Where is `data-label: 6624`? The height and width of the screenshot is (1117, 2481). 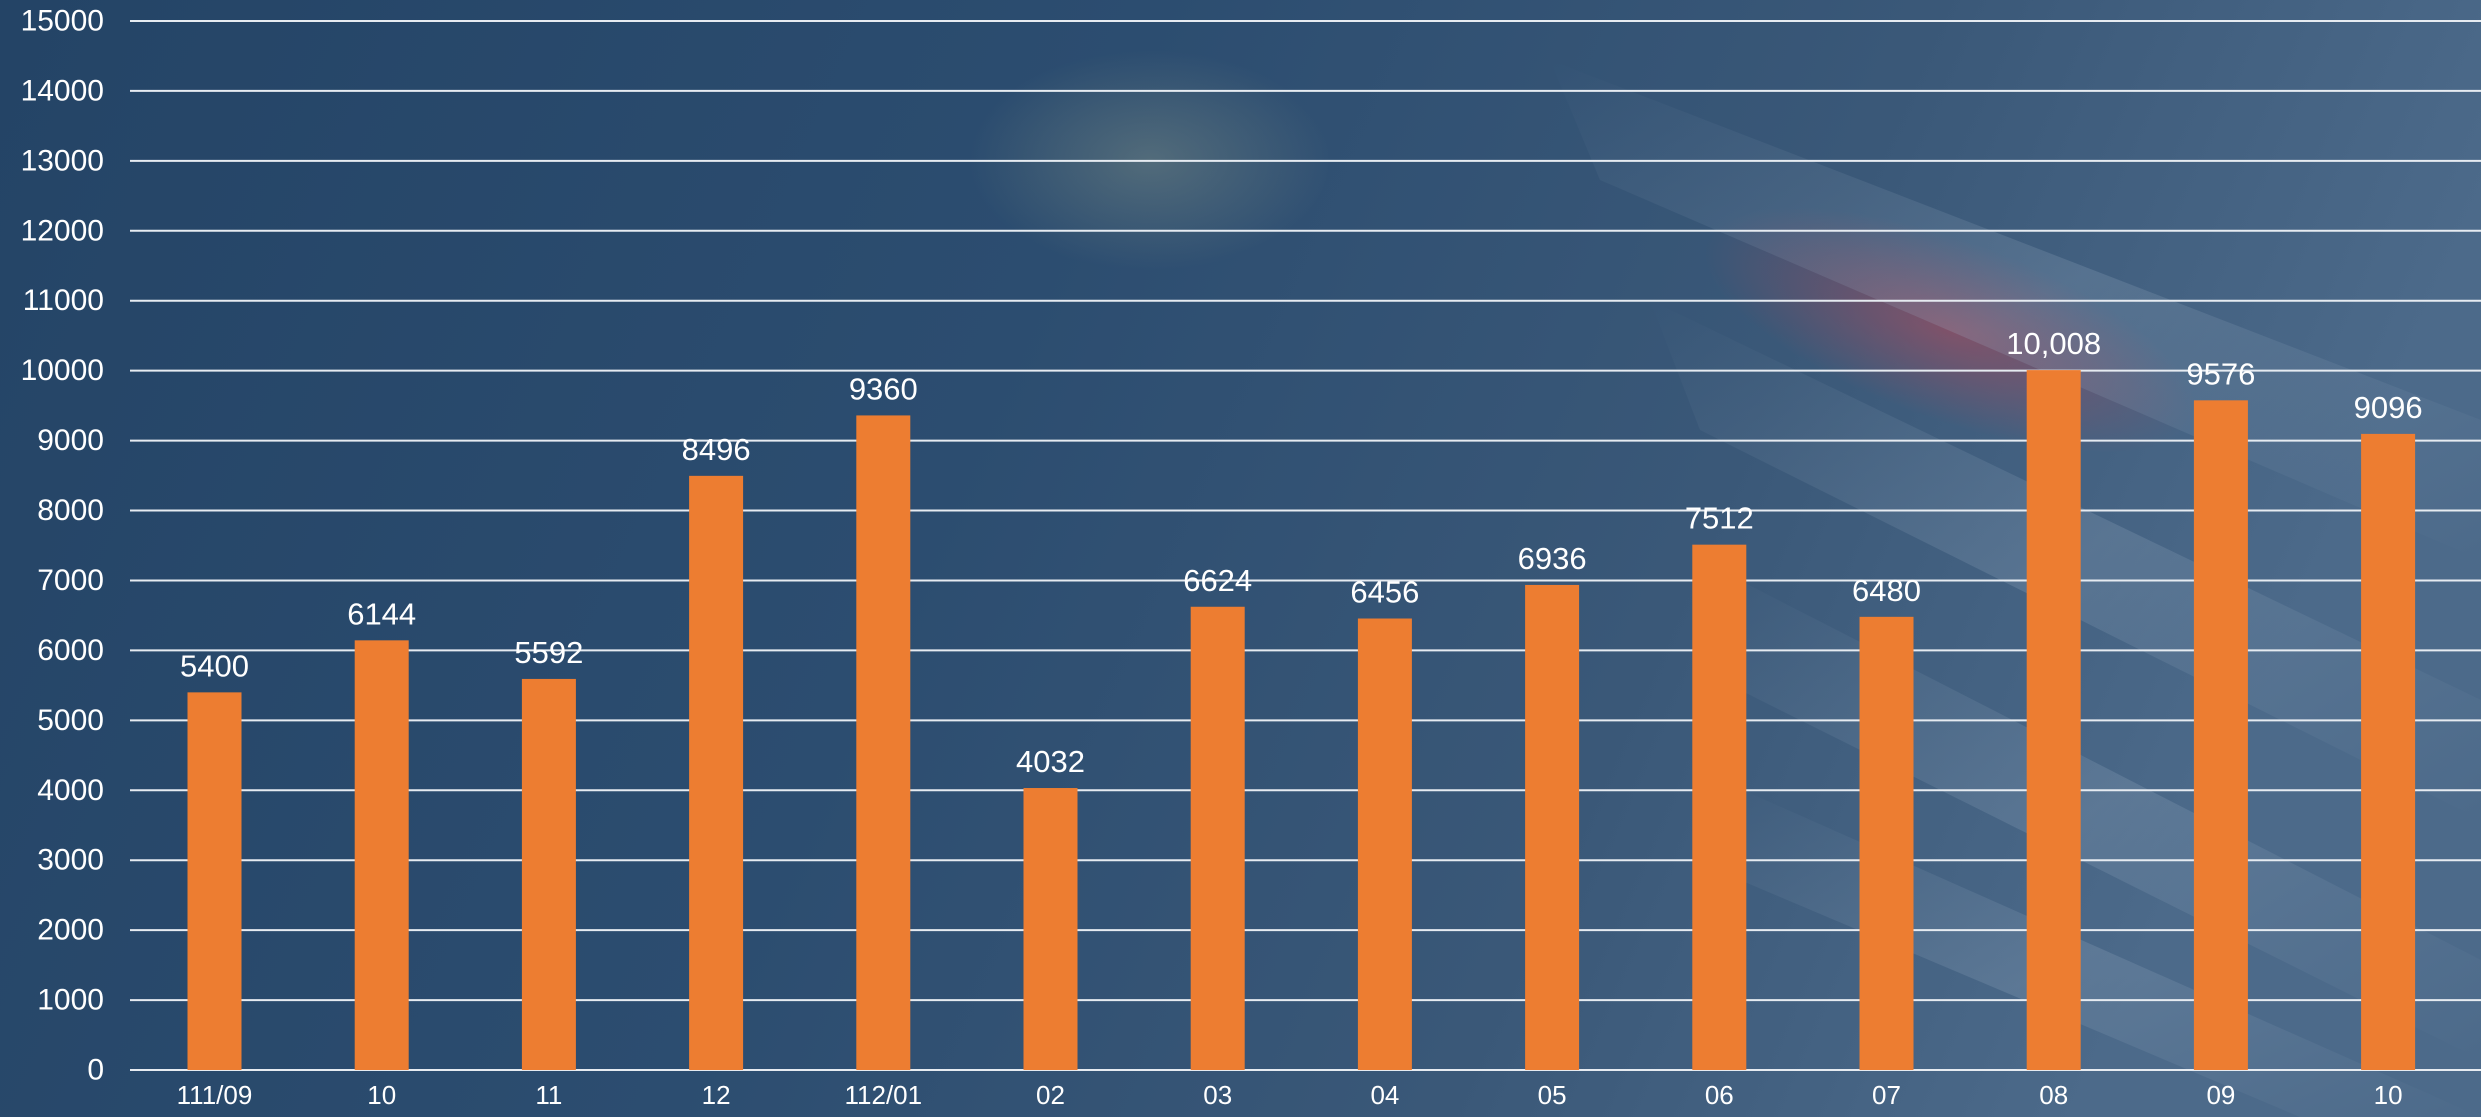
data-label: 6624 is located at coordinates (1217, 580).